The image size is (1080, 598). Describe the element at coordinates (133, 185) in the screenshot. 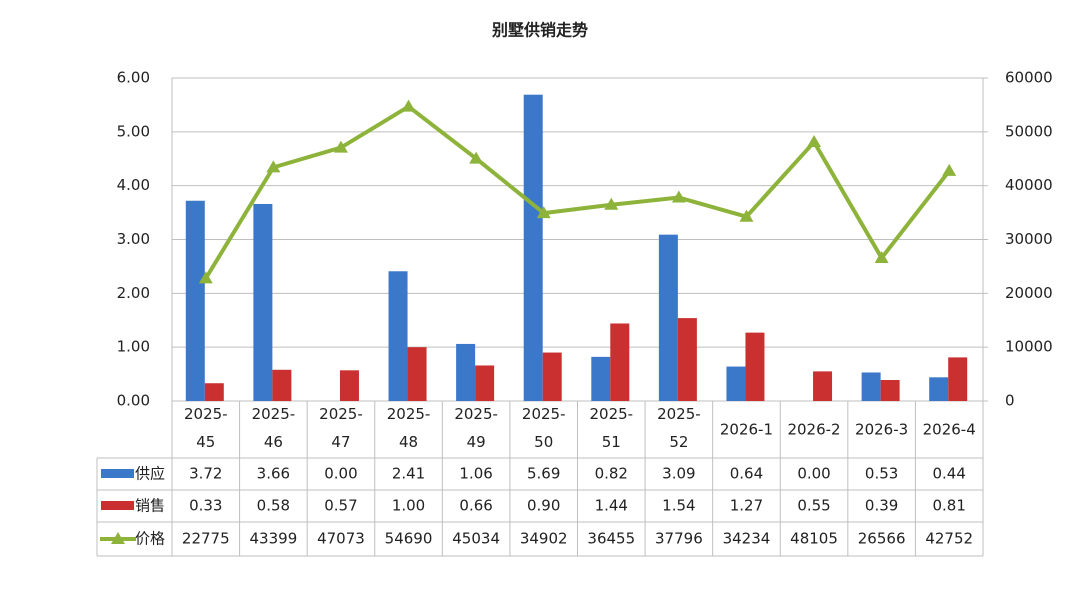

I see `y-tick-label: 4.00` at that location.